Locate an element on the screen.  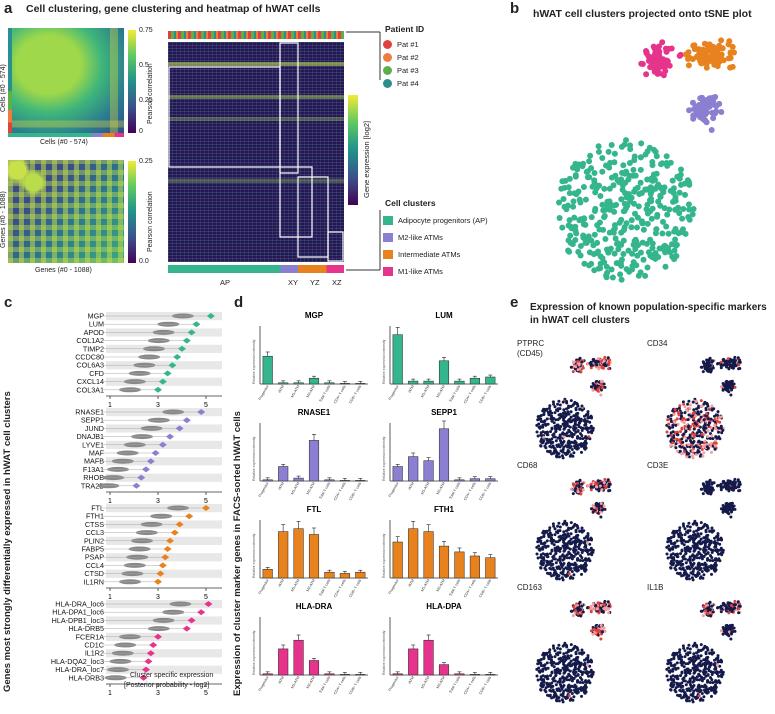
legend-swatch-icon is located at coordinates (387, 57).